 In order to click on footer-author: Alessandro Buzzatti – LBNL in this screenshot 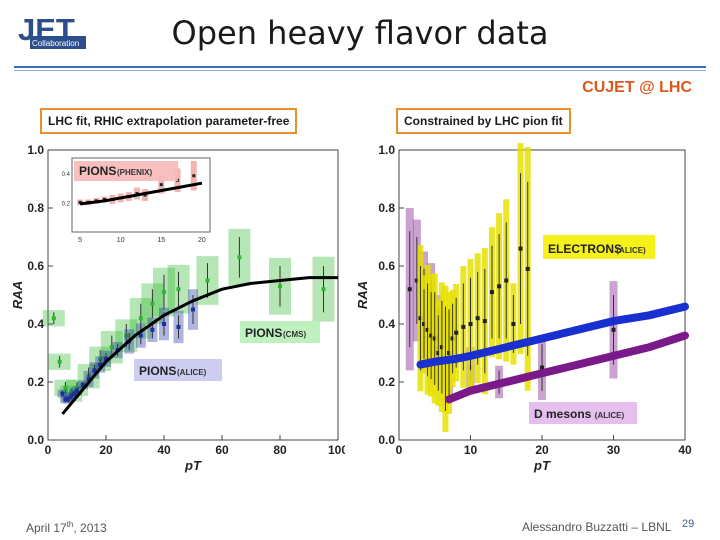, I will do `click(597, 527)`.